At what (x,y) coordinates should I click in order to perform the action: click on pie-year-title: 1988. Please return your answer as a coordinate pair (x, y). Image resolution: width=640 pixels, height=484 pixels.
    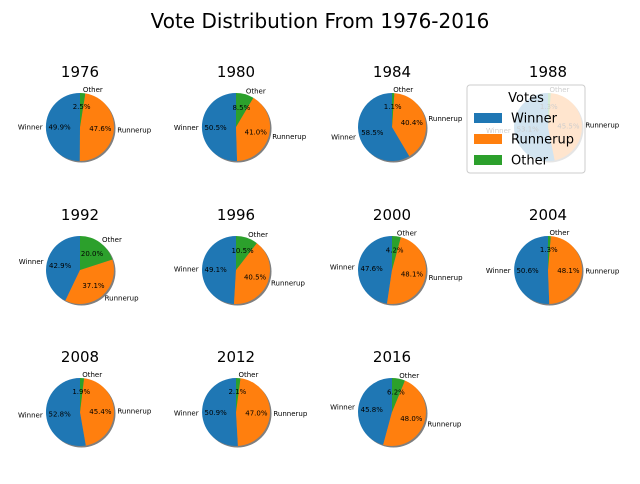
    Looking at the image, I should click on (548, 72).